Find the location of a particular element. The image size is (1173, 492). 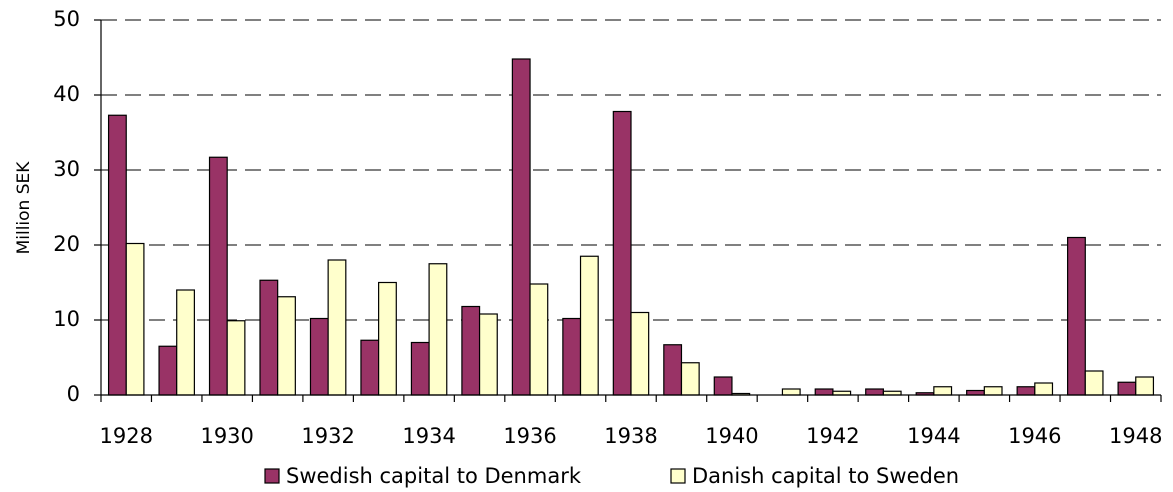

y-axis-label: Million SEK is located at coordinates (24, 208).